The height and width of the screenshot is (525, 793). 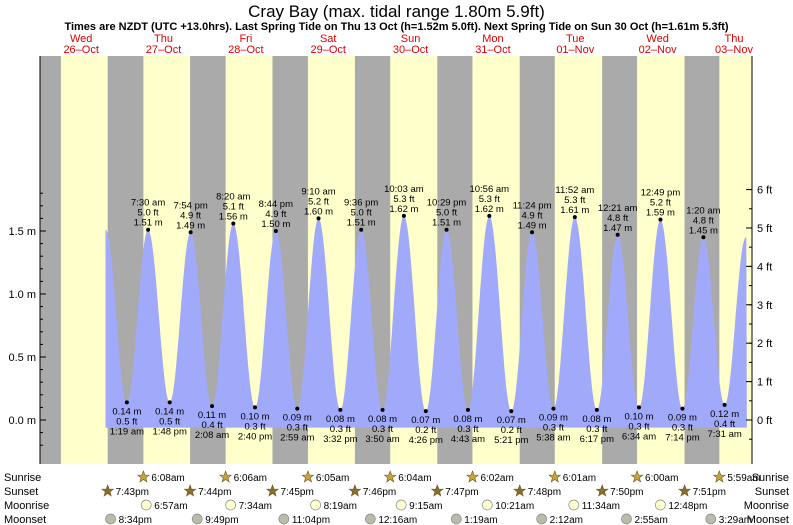 I want to click on sunrise-time: 6:00am, so click(x=661, y=478).